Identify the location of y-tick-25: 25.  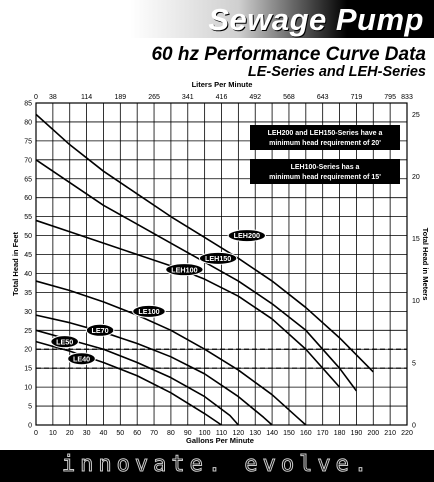
(28, 331).